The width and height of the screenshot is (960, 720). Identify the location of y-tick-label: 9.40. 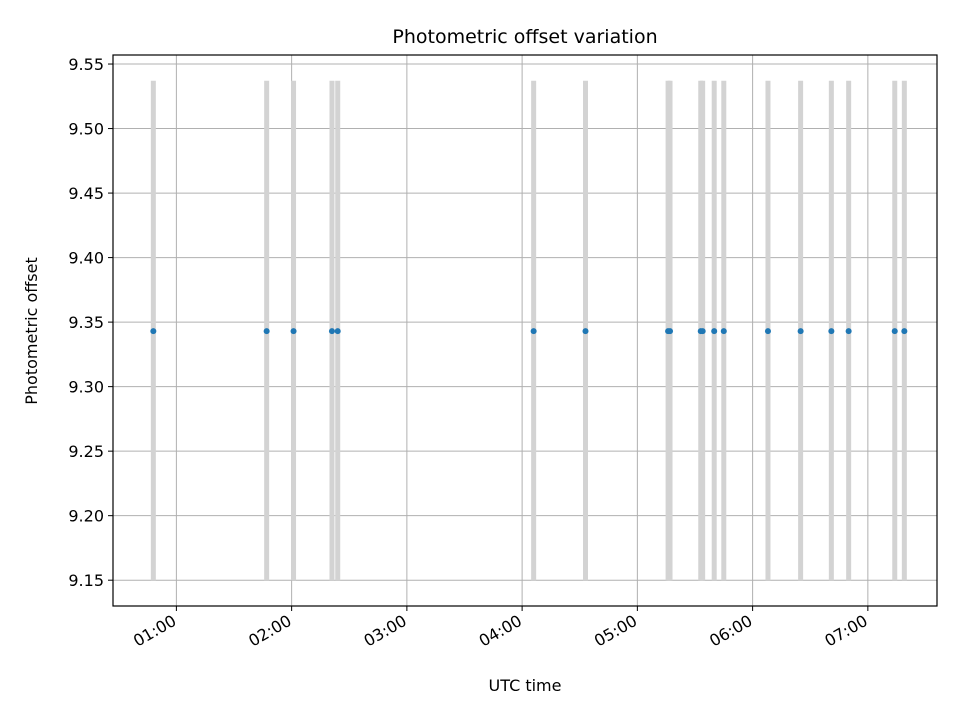
(86, 258).